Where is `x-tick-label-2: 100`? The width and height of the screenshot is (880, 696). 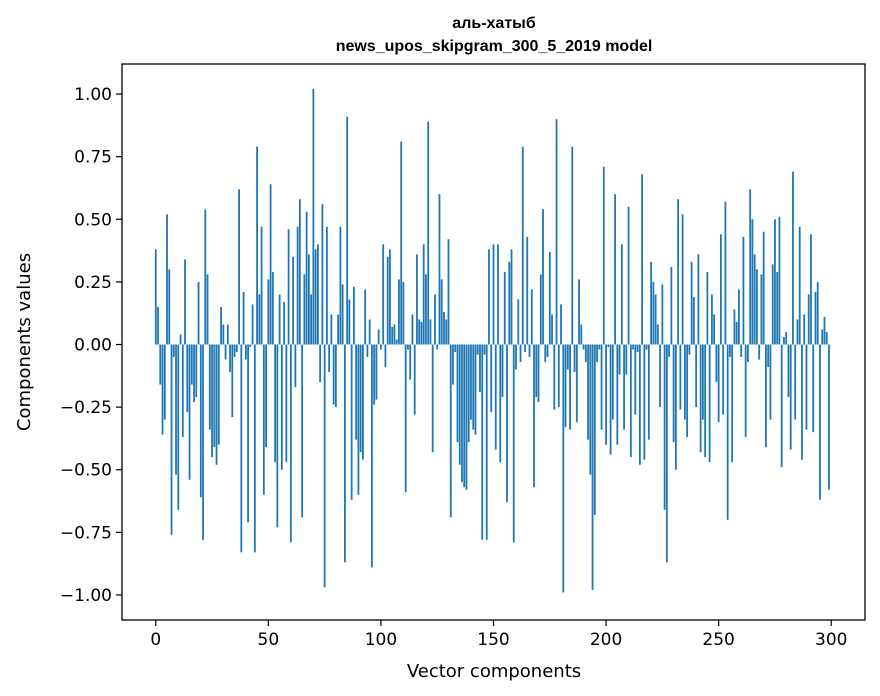 x-tick-label-2: 100 is located at coordinates (381, 640).